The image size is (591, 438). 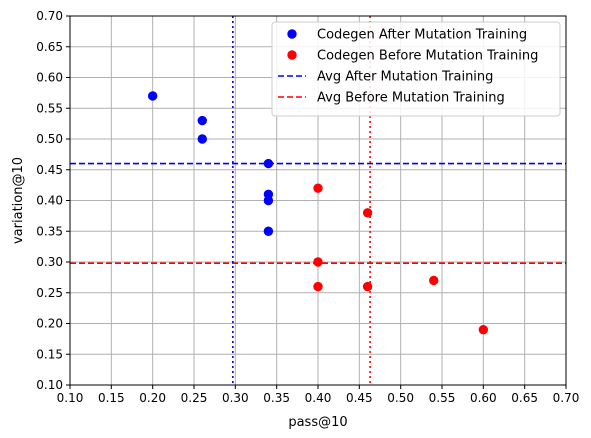 I want to click on x-tick-label: 0.20, so click(x=152, y=398).